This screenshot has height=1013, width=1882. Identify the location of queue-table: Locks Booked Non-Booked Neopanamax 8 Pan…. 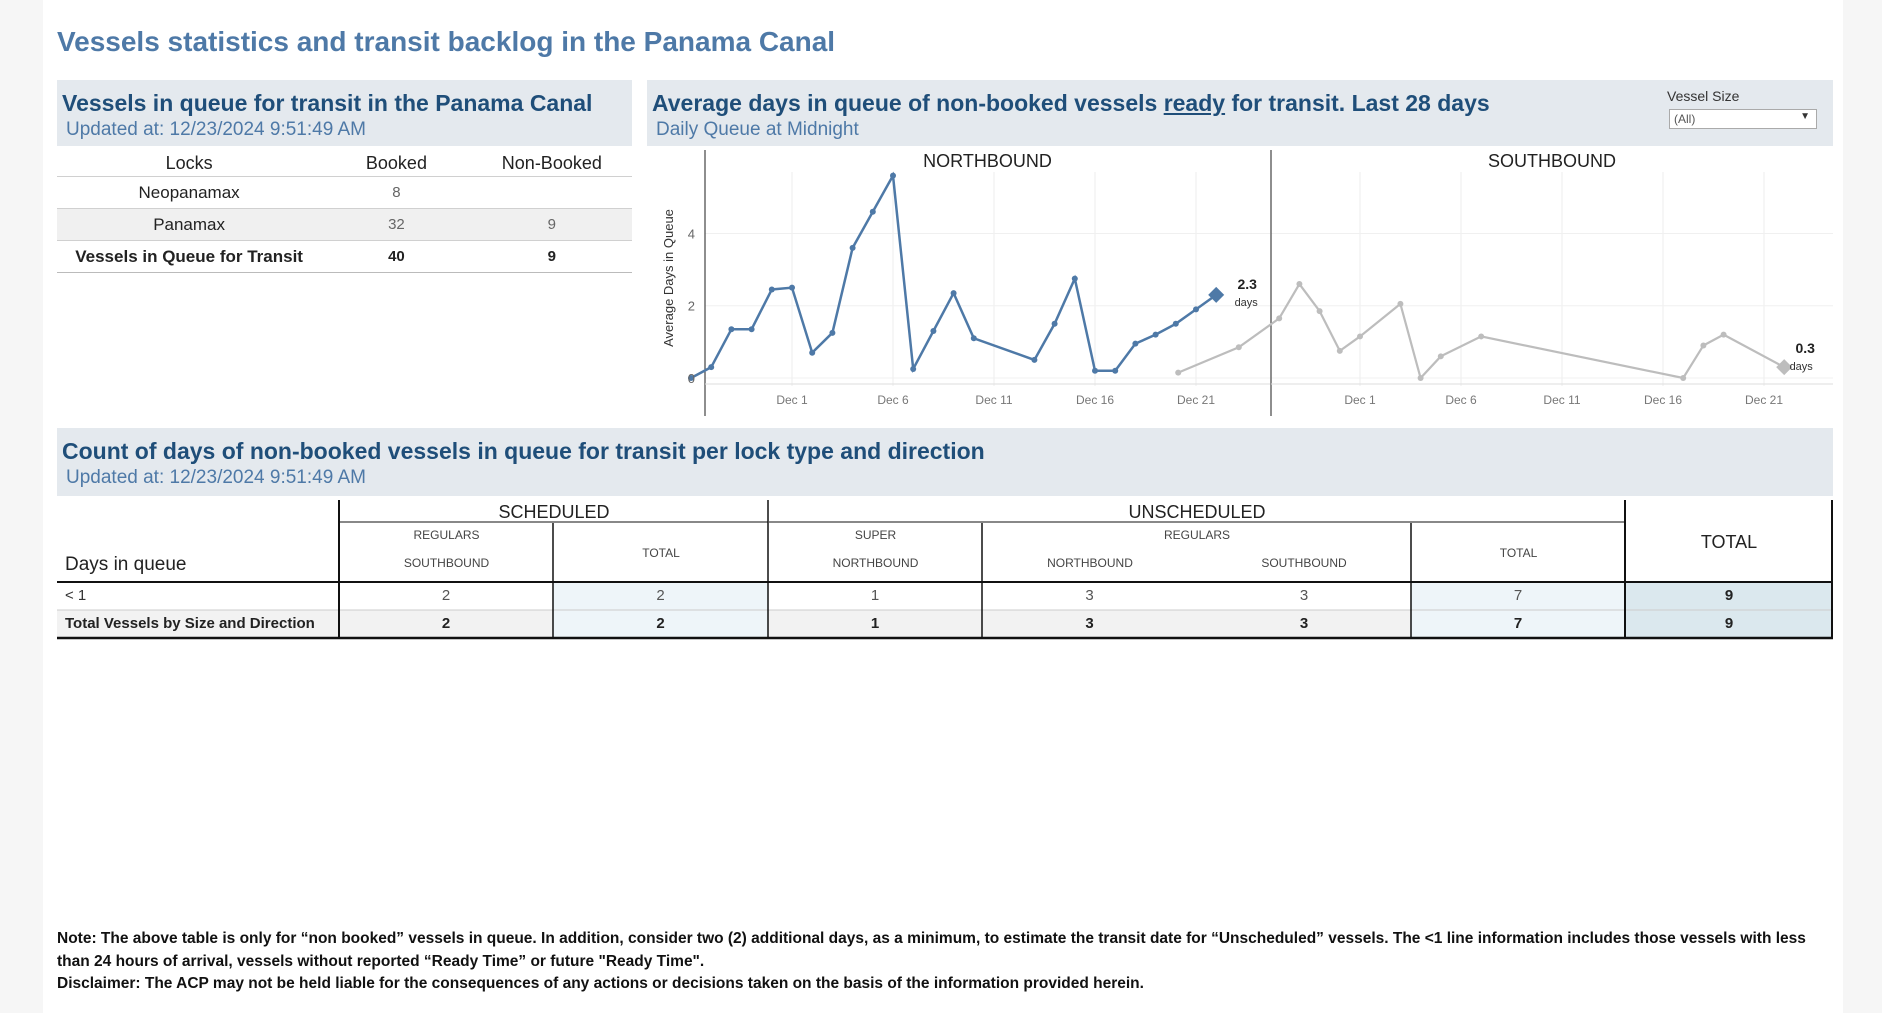
(344, 211).